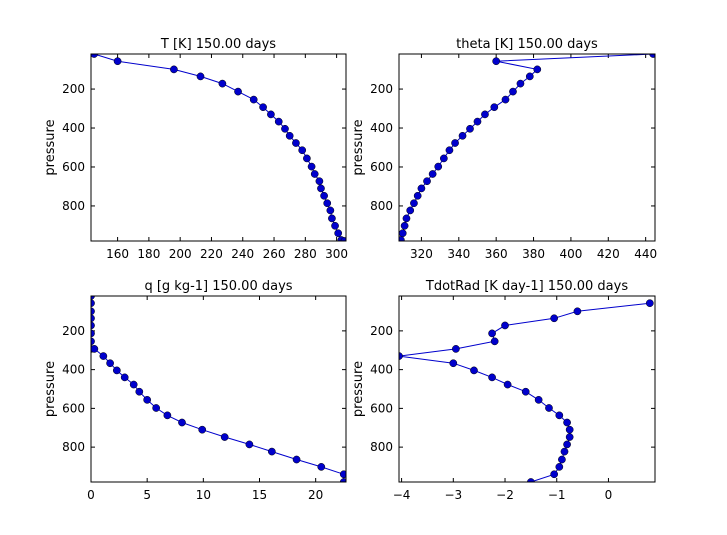 The image size is (727, 535). I want to click on x-tick-label: −2, so click(505, 495).